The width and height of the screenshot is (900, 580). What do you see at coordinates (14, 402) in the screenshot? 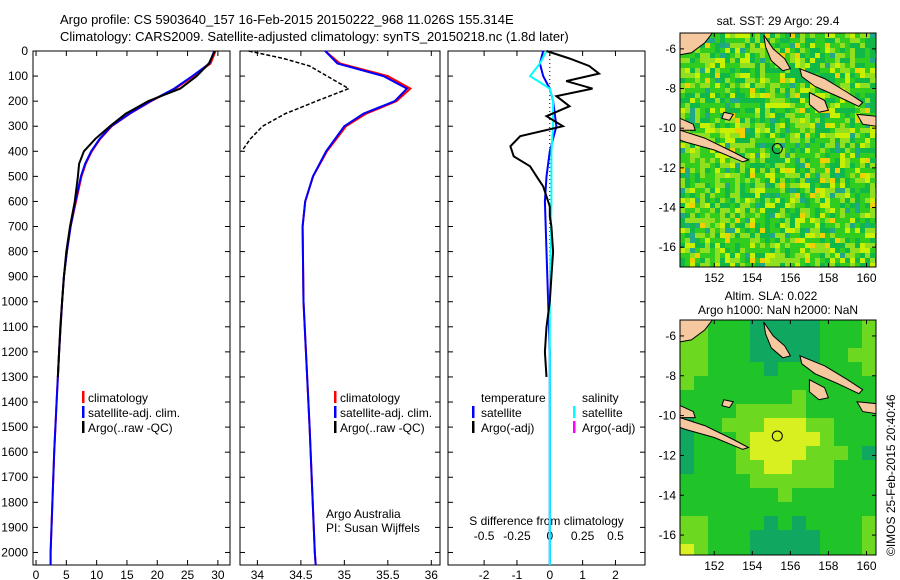
I see `y-tick-label: 1400` at bounding box center [14, 402].